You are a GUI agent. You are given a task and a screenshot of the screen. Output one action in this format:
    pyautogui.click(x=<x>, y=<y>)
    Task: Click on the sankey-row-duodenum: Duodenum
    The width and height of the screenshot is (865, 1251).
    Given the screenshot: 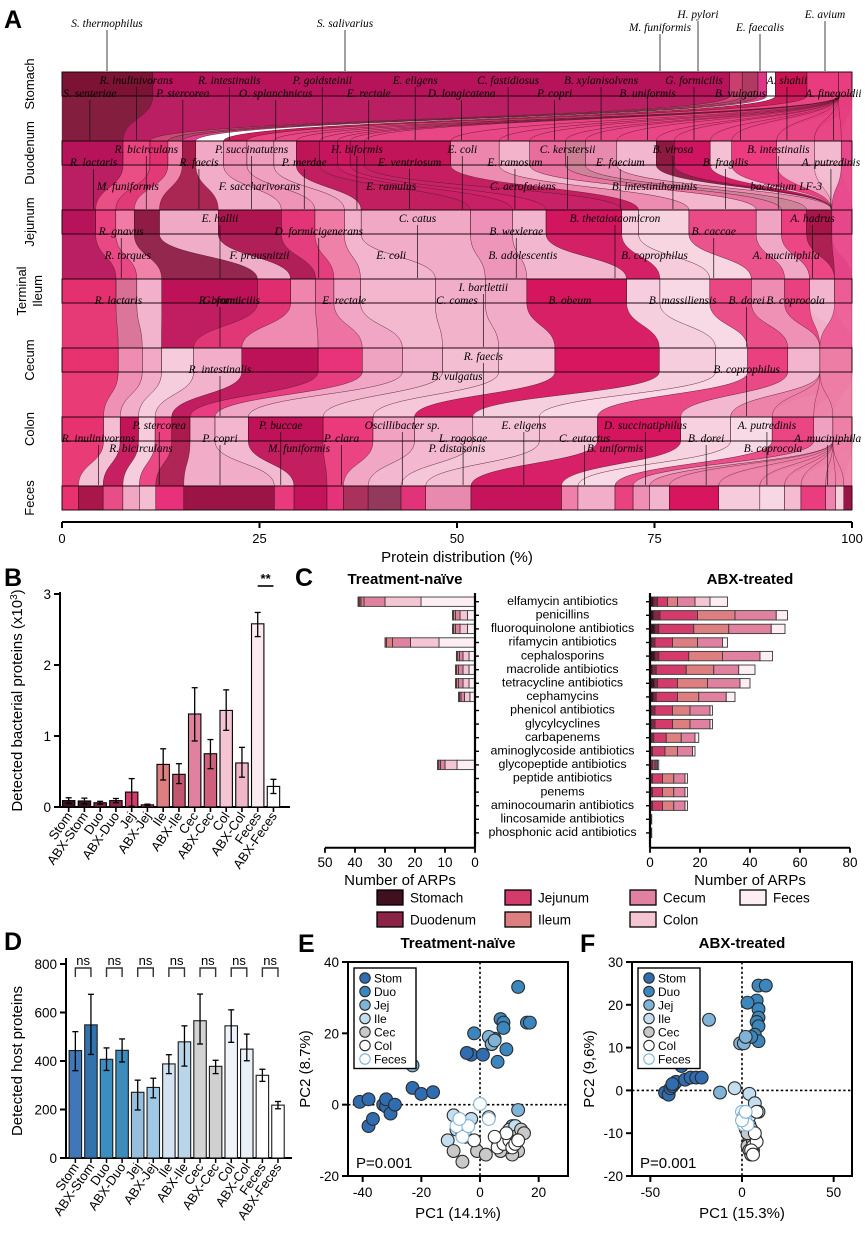 What is the action you would take?
    pyautogui.click(x=437, y=153)
    